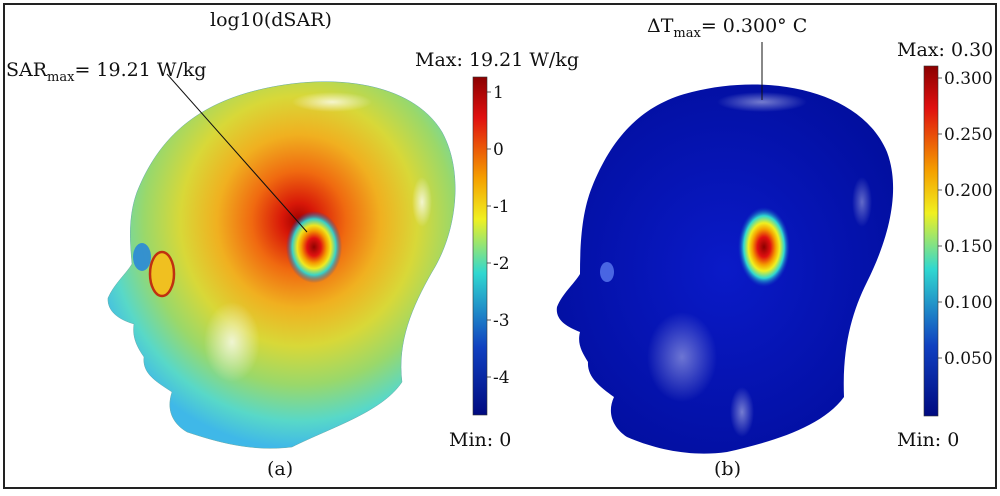 Image resolution: width=1000 pixels, height=496 pixels. What do you see at coordinates (501, 378) in the screenshot?
I see `colorbar-tick-label: -4` at bounding box center [501, 378].